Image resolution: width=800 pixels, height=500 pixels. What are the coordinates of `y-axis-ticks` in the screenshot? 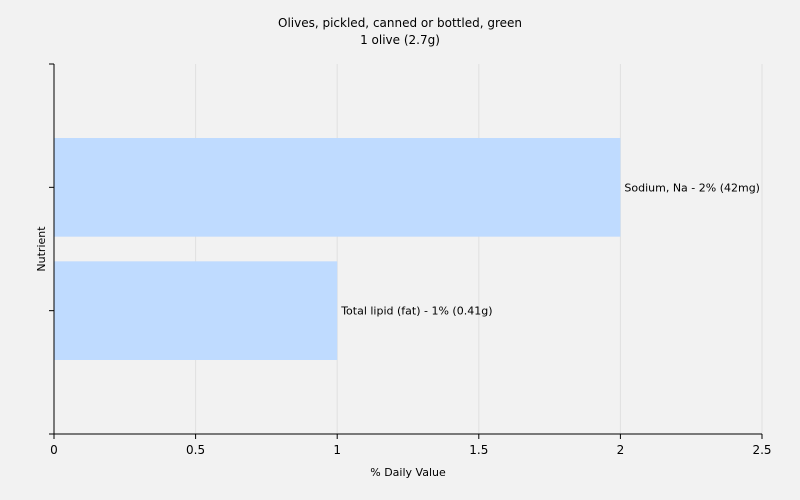 It's located at (51, 249).